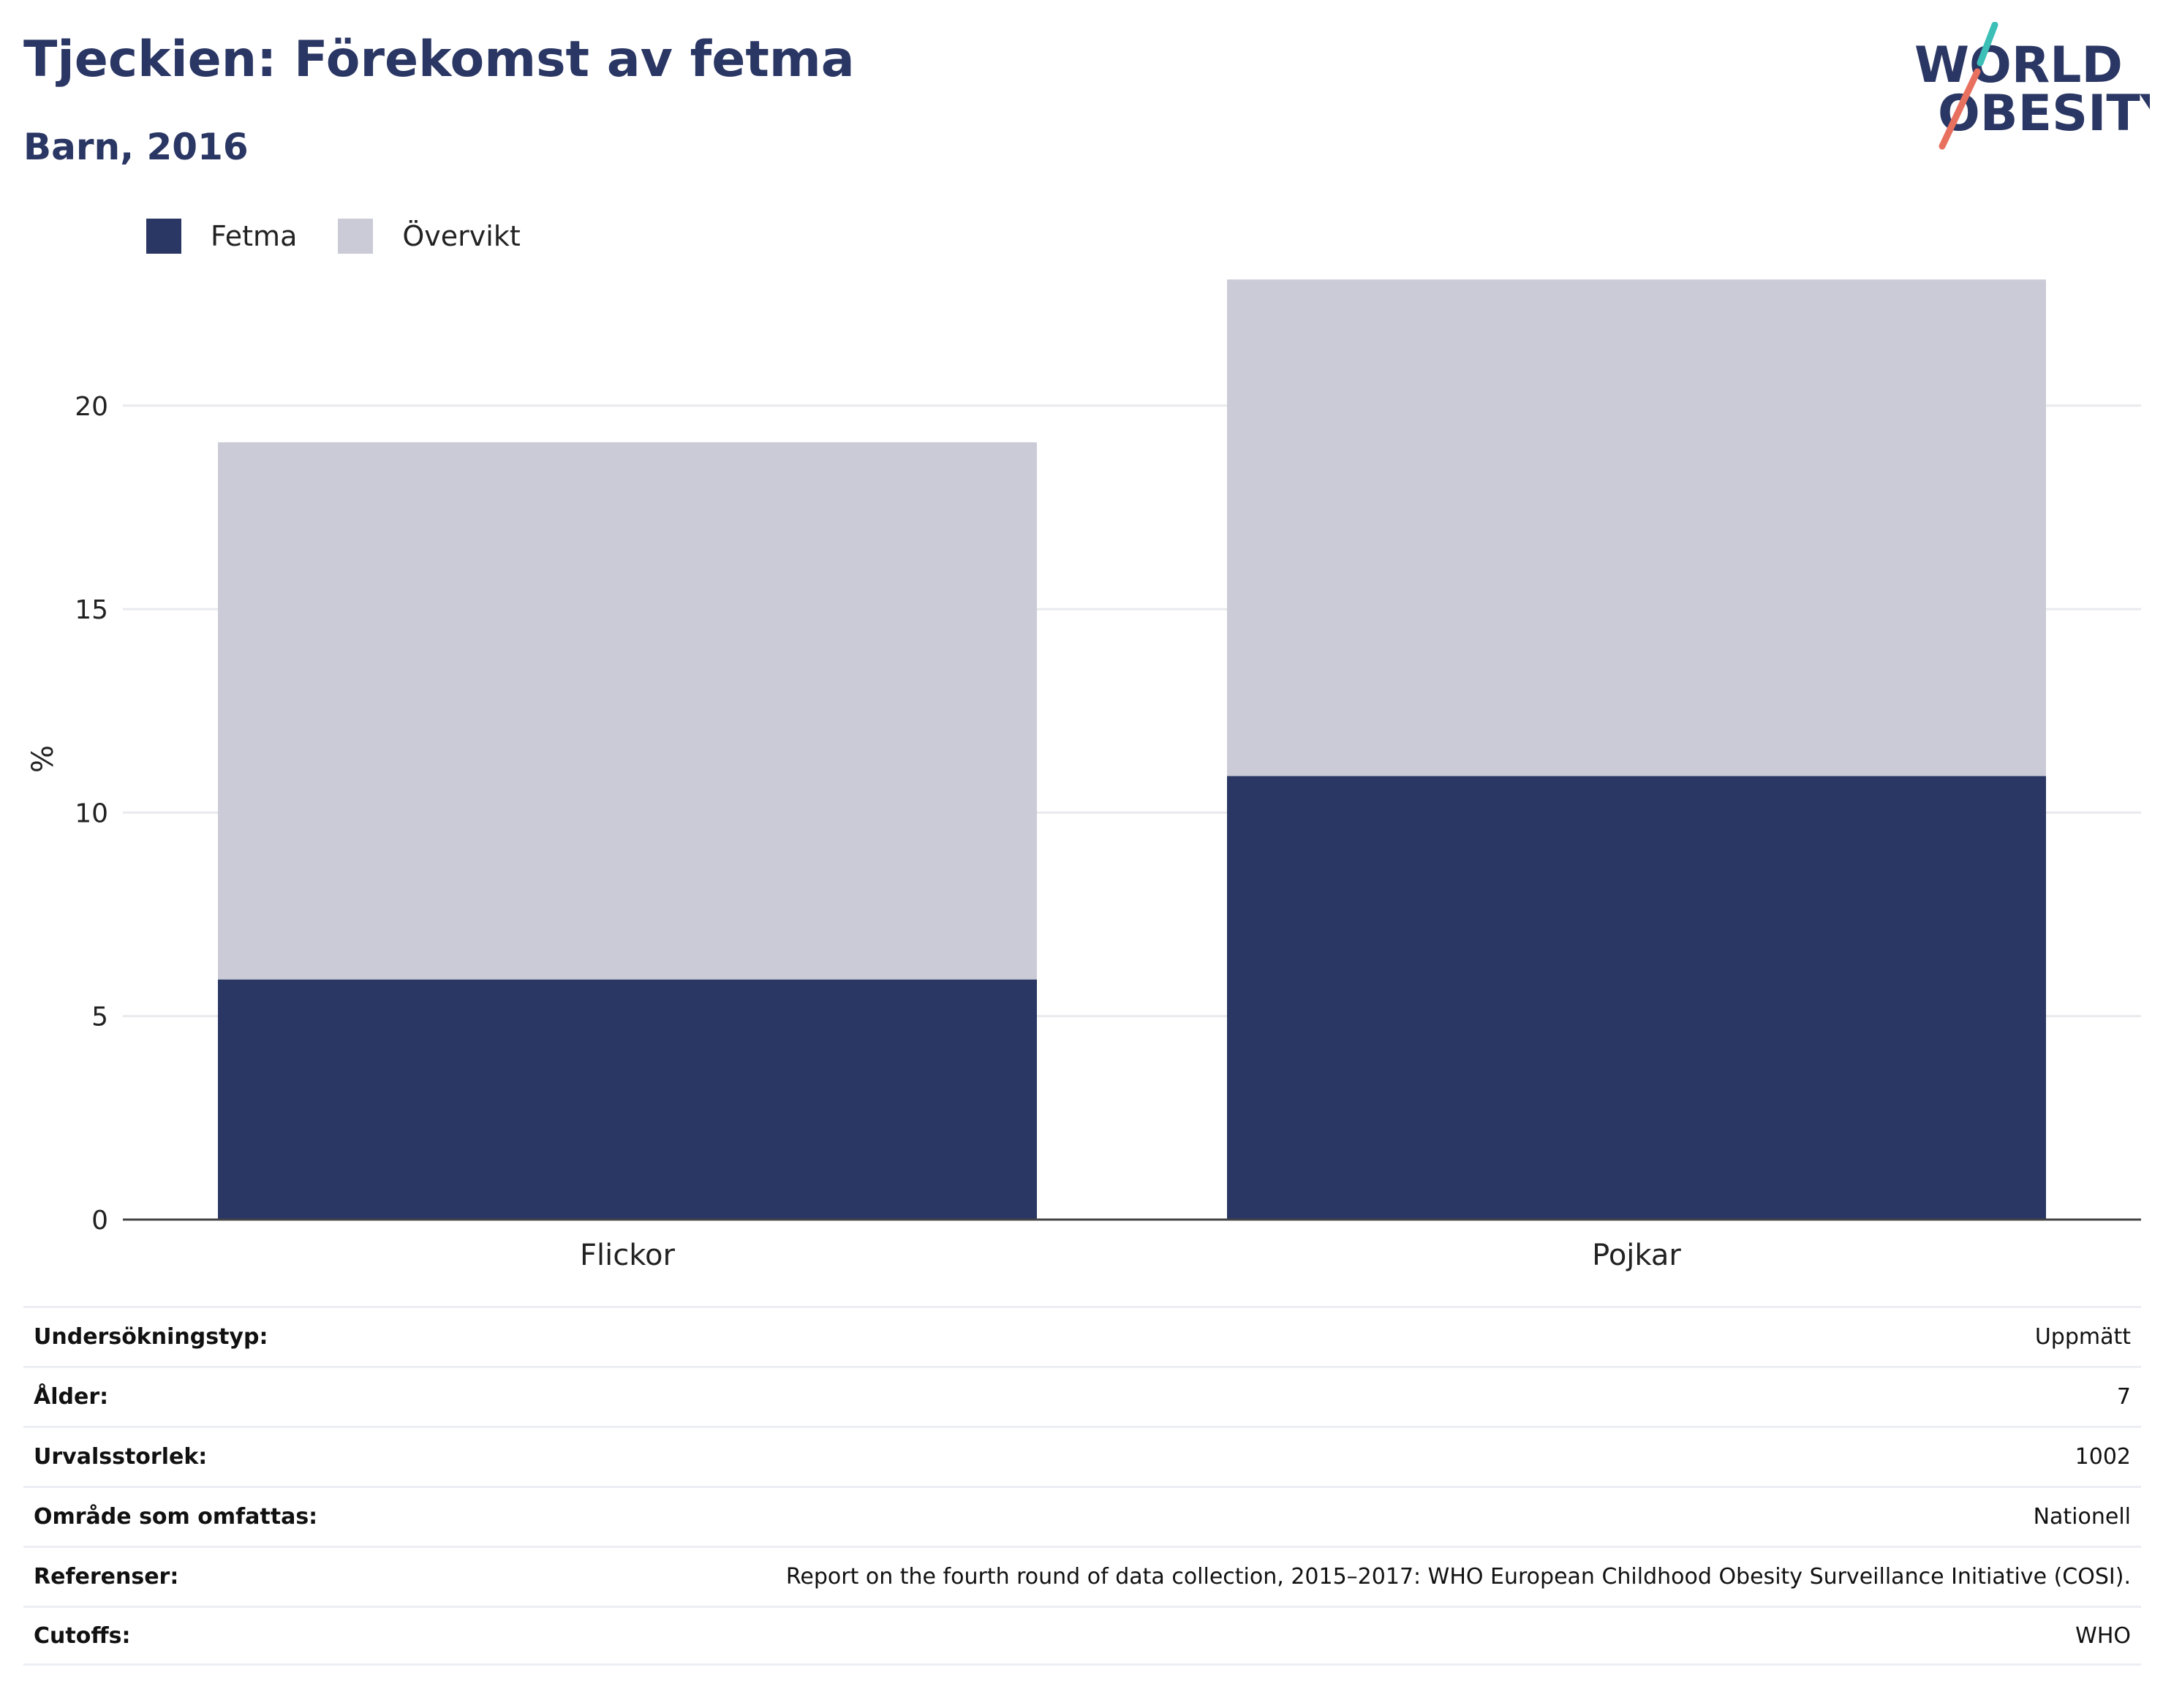 This screenshot has width=2163, height=1708. What do you see at coordinates (176, 1517) in the screenshot?
I see `info-label: Område som omfattas:` at bounding box center [176, 1517].